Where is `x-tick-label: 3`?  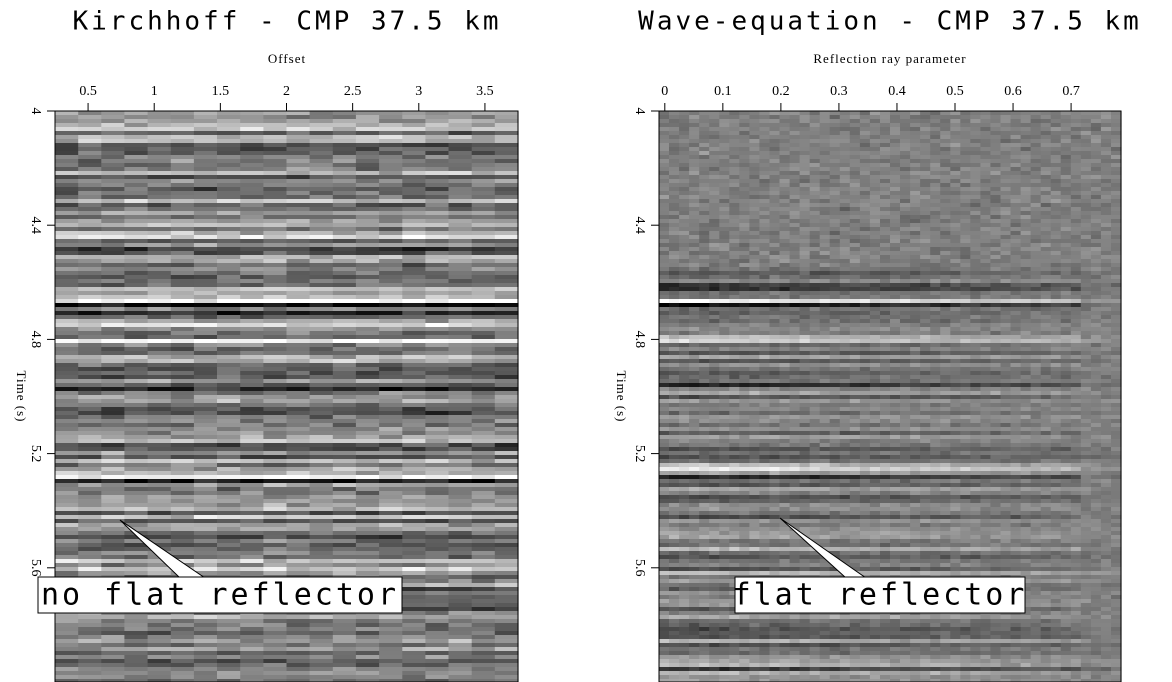
x-tick-label: 3 is located at coordinates (418, 91).